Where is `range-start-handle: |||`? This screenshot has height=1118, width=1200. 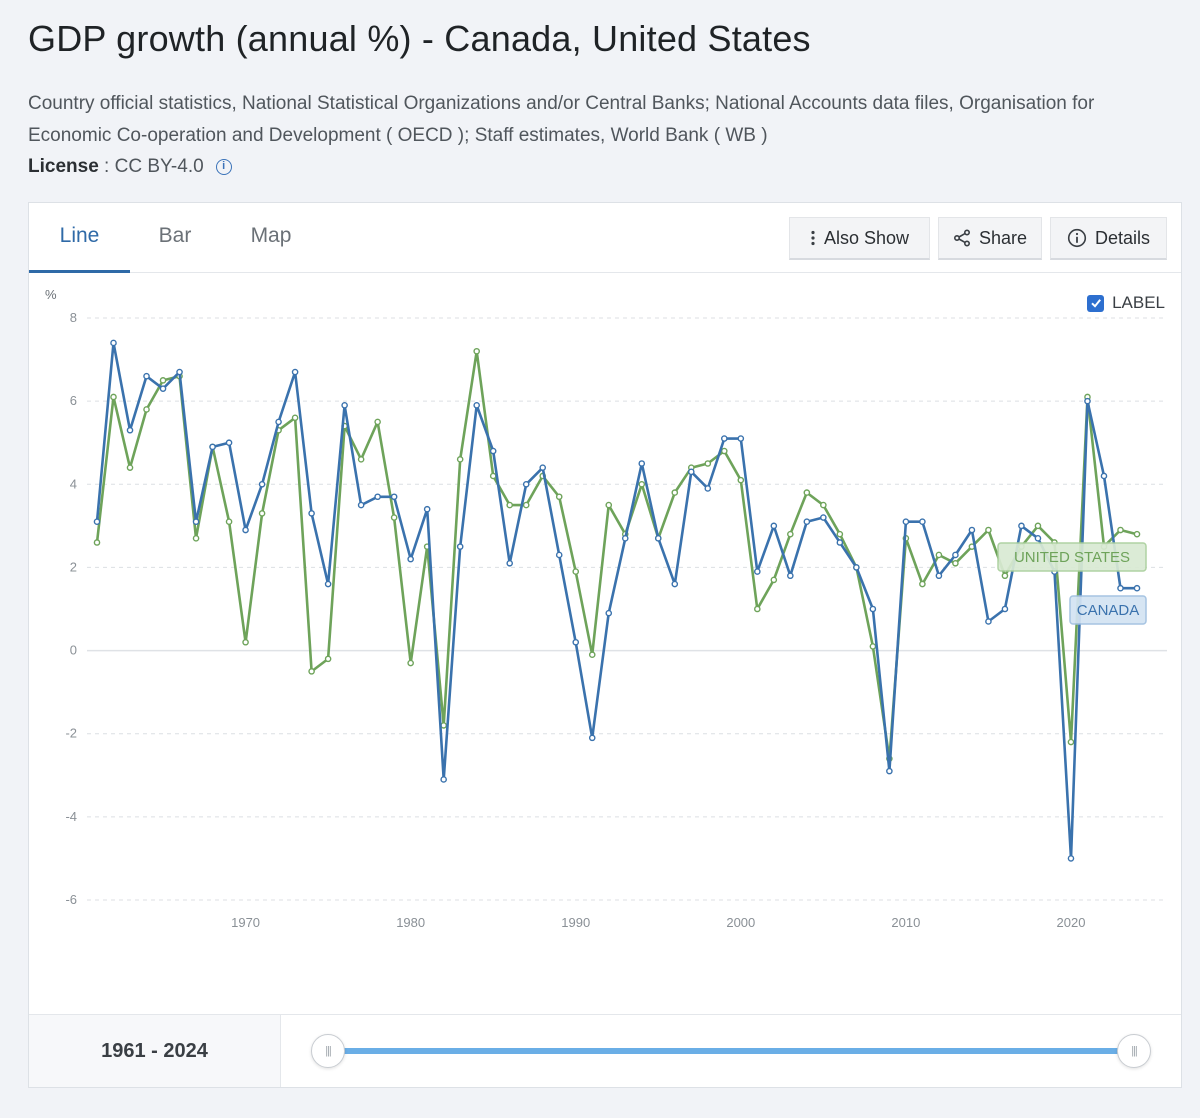 range-start-handle: ||| is located at coordinates (328, 1051).